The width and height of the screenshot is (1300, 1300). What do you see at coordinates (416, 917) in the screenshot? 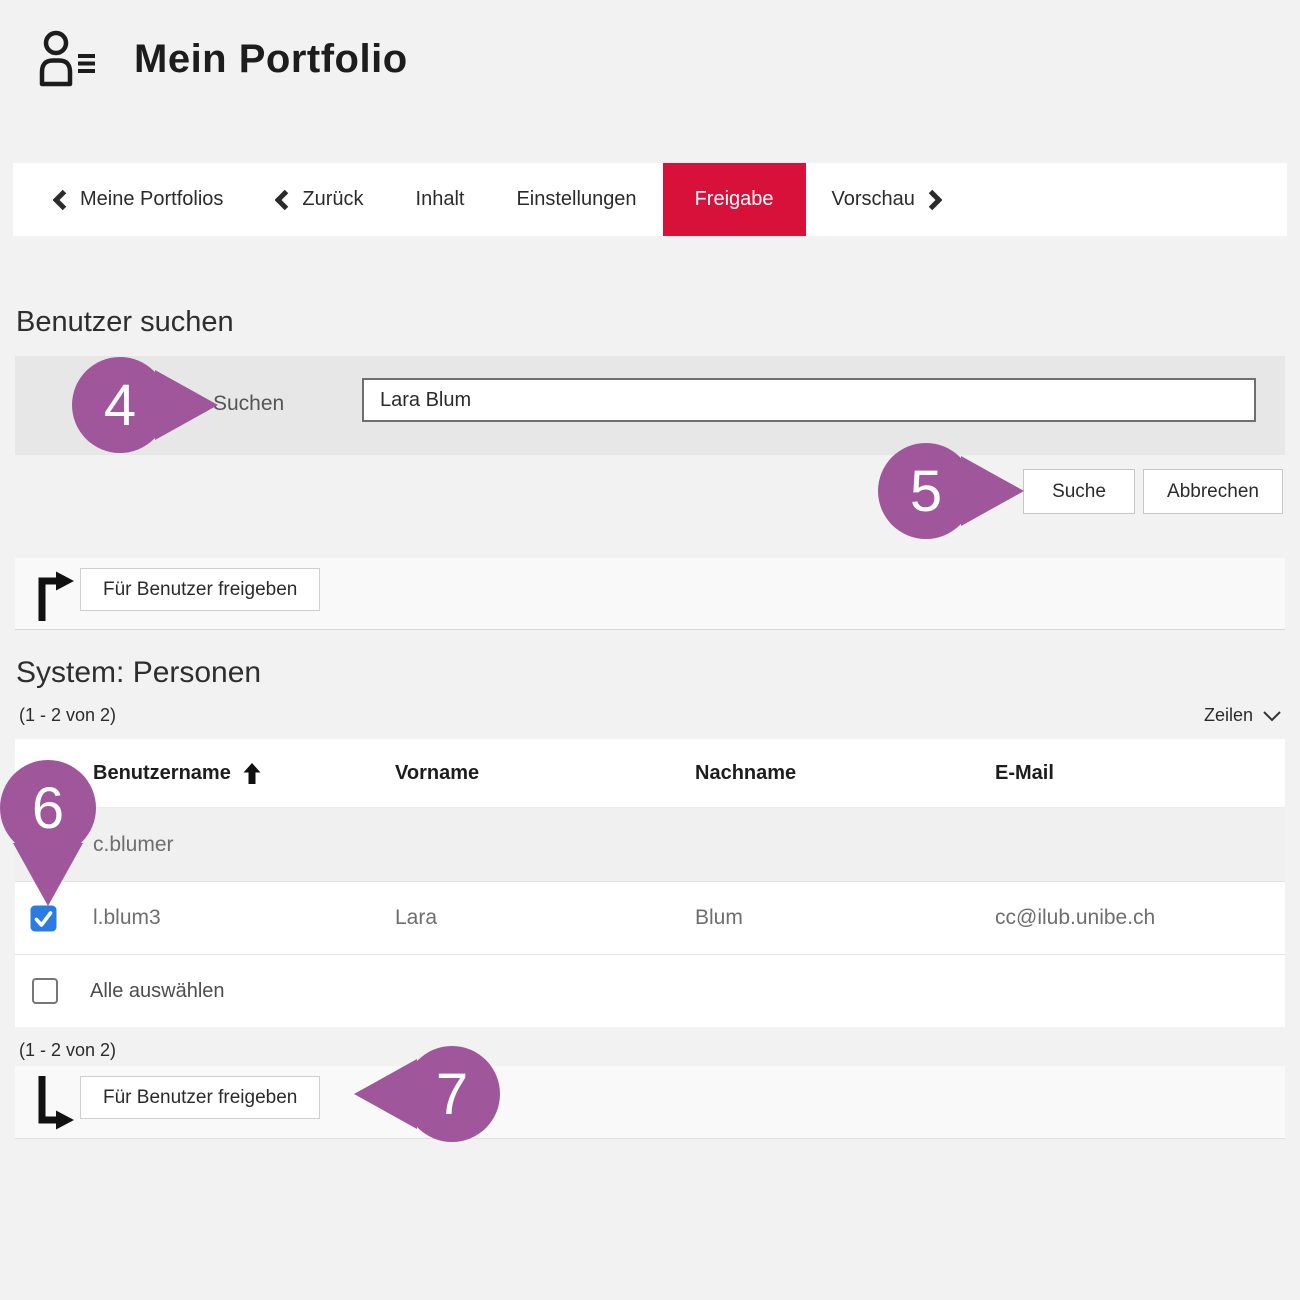
I see `cell-vorname: Lara` at bounding box center [416, 917].